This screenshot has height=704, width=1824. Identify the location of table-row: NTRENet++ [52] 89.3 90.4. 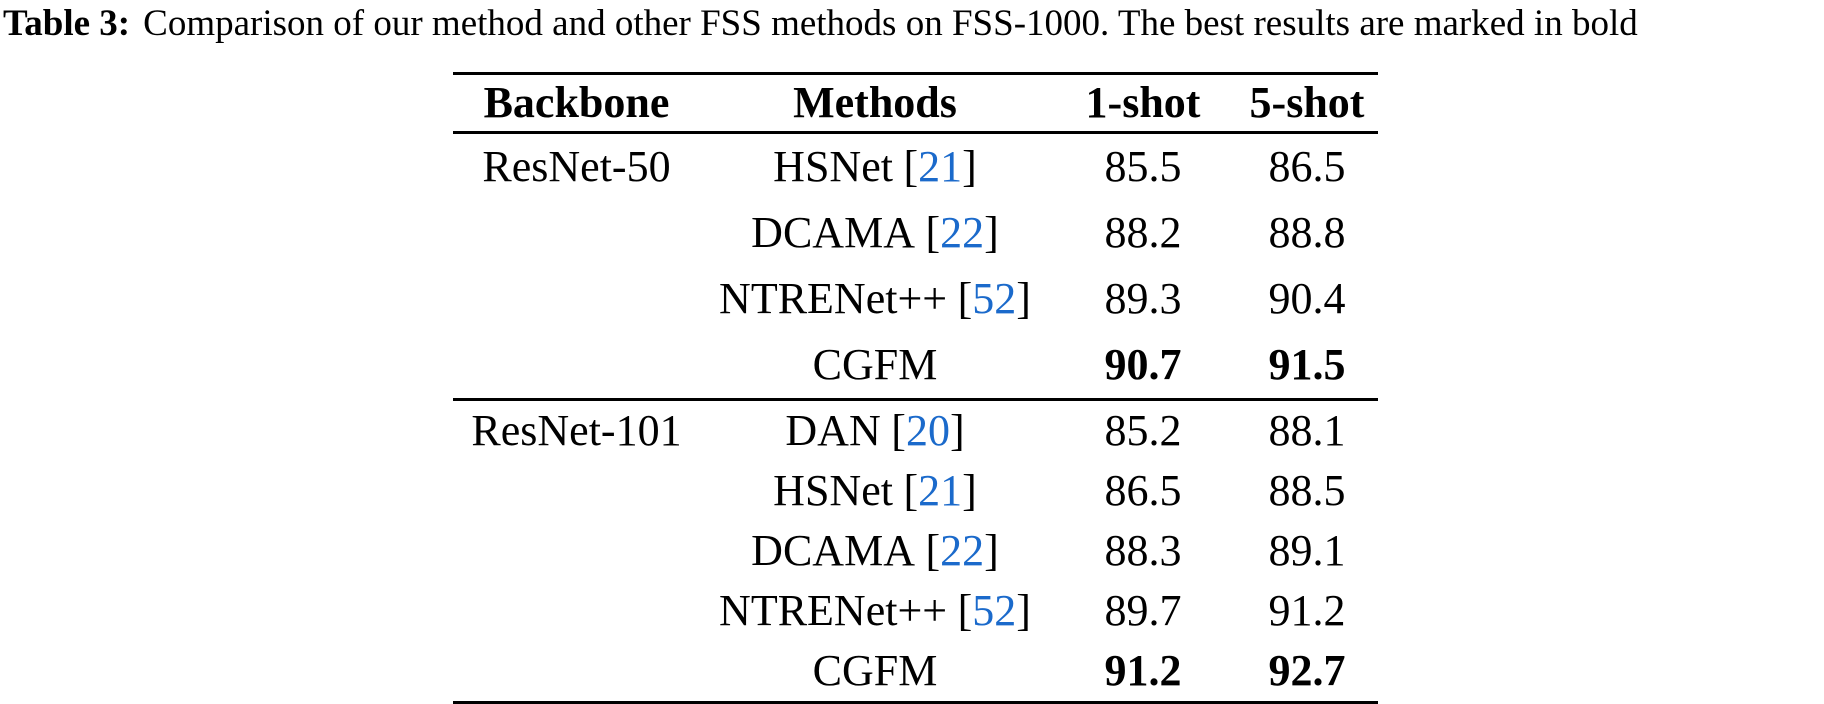
(915, 299).